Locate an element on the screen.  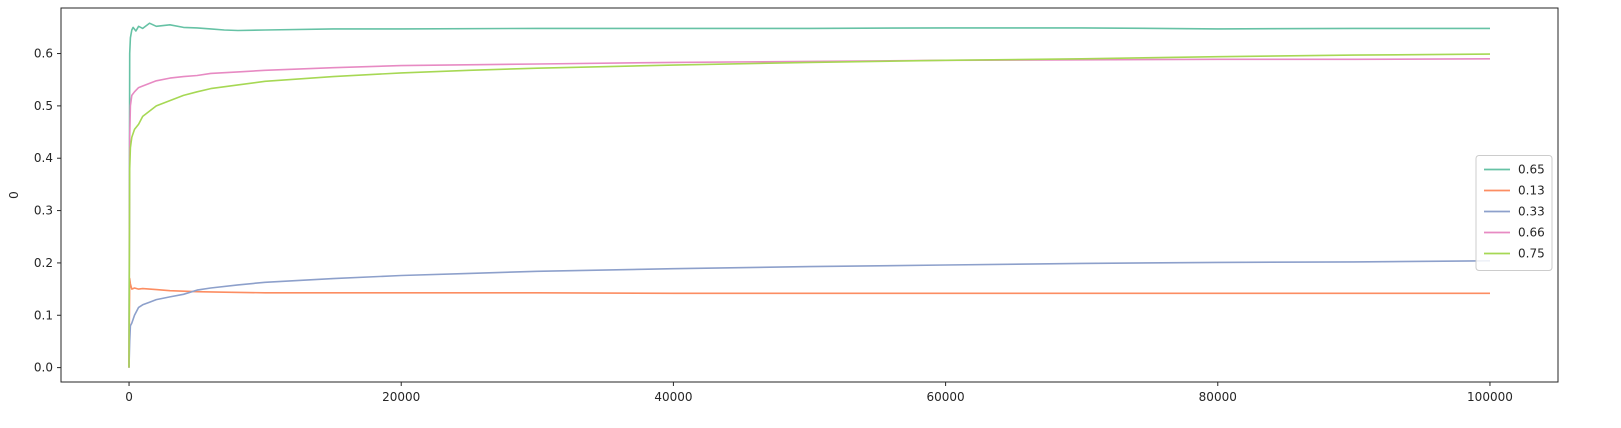
x-tick-label: 20000 is located at coordinates (401, 397).